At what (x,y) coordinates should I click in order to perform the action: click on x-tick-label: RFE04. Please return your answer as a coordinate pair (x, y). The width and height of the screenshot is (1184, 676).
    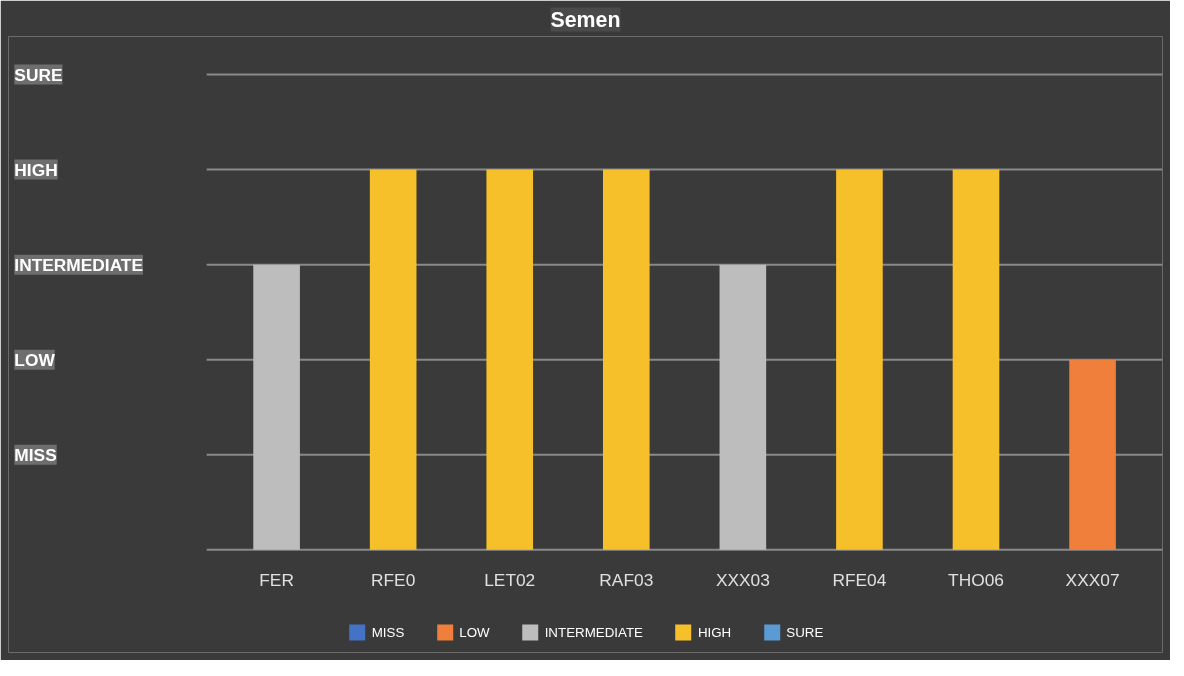
    Looking at the image, I should click on (859, 580).